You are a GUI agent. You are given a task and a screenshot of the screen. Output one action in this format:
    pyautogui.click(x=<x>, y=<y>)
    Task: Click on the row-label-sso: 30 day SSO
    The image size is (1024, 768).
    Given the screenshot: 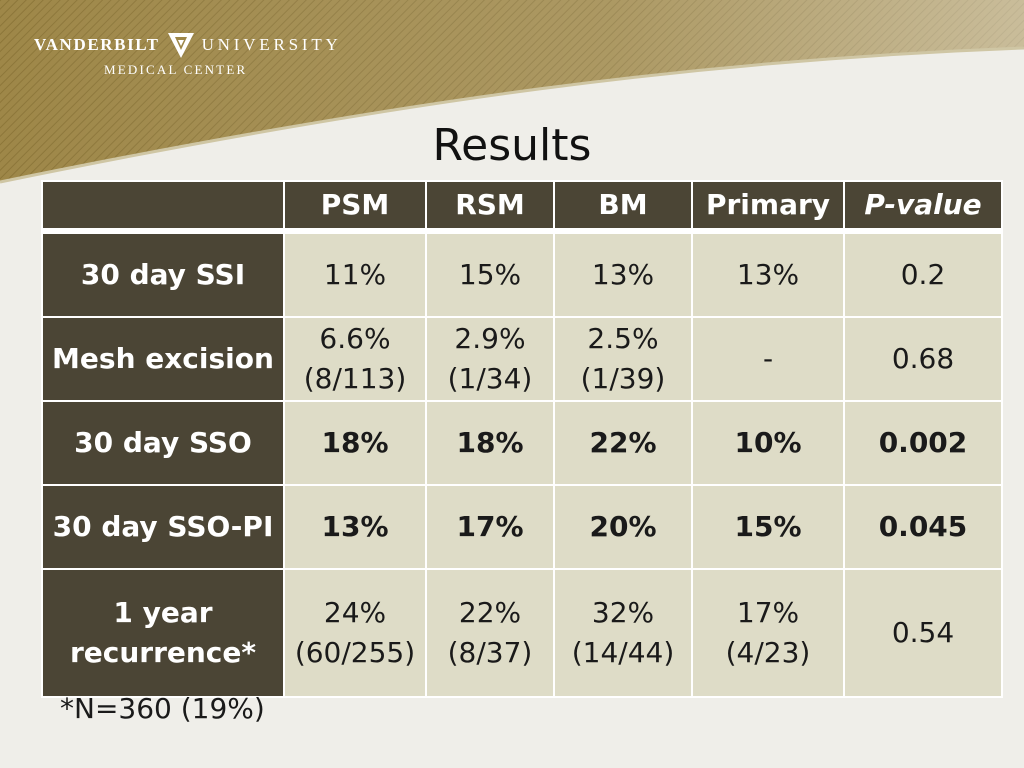 What is the action you would take?
    pyautogui.click(x=163, y=443)
    